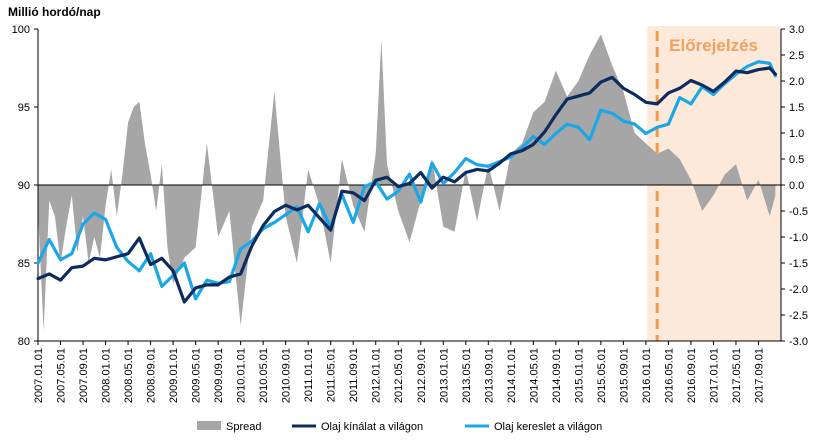  Describe the element at coordinates (39, 375) in the screenshot. I see `x-tick-label: 2007.01.01` at that location.